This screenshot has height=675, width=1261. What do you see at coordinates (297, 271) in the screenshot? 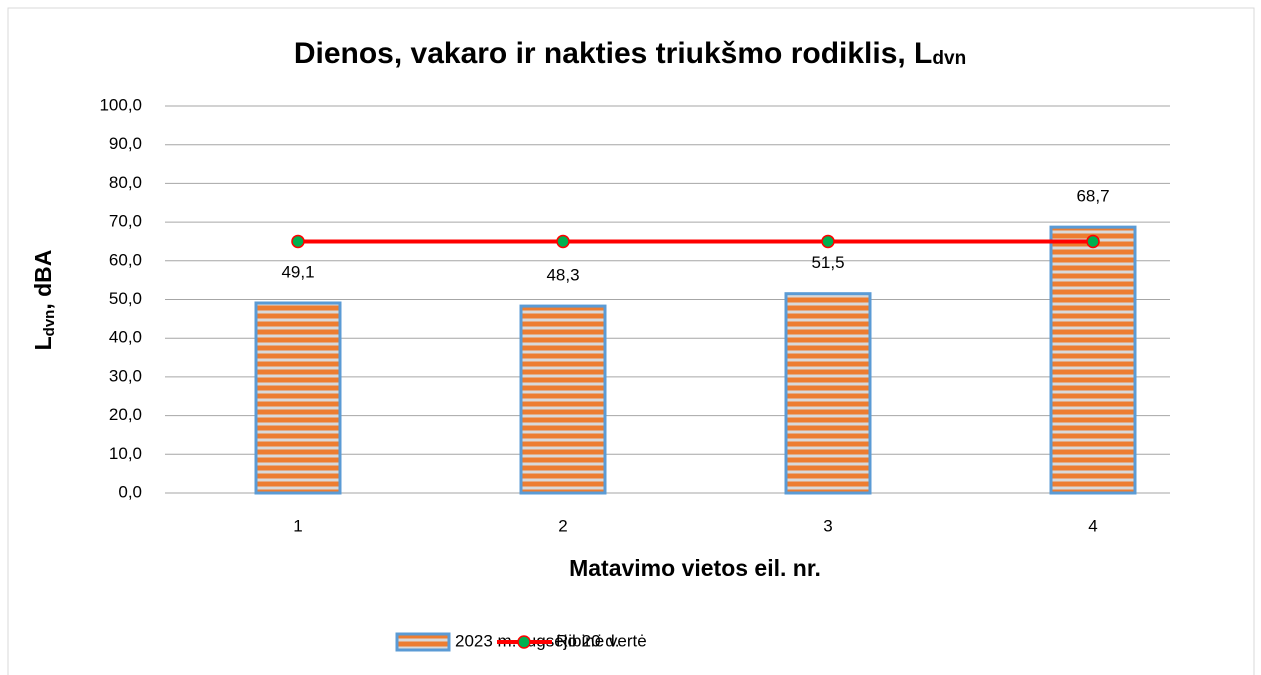
I see `data-label: 49,1` at bounding box center [297, 271].